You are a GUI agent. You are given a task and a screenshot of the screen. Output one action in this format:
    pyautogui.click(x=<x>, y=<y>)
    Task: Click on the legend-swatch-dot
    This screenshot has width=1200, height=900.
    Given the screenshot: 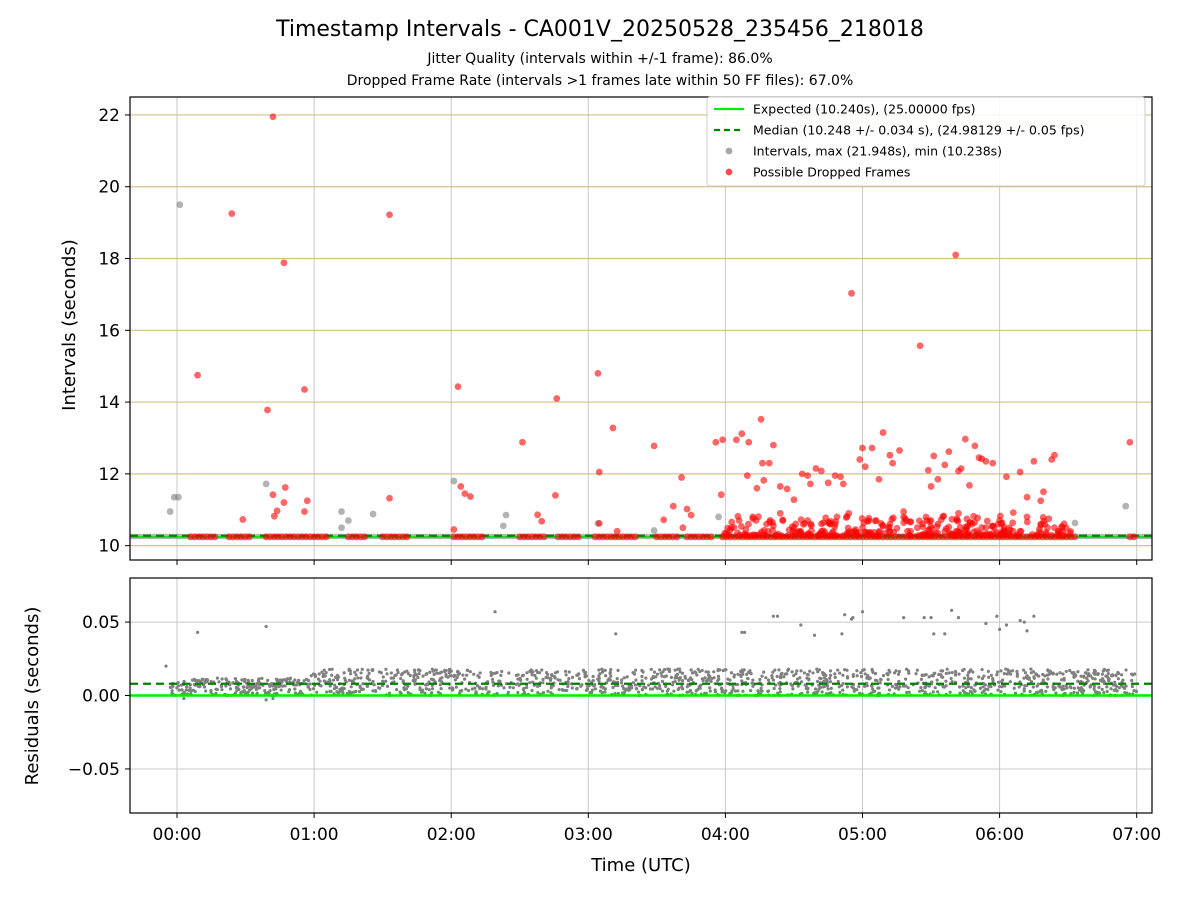 What is the action you would take?
    pyautogui.click(x=729, y=151)
    